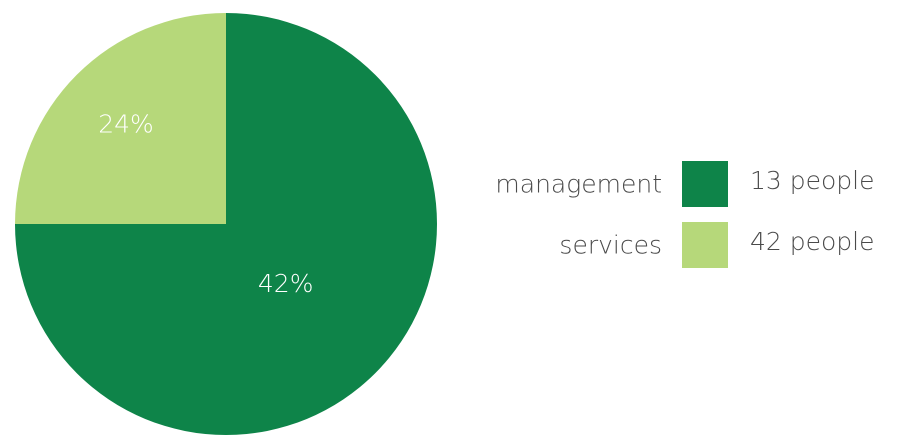 Image resolution: width=915 pixels, height=444 pixels. I want to click on pie-slice-label-management: 42%, so click(286, 283).